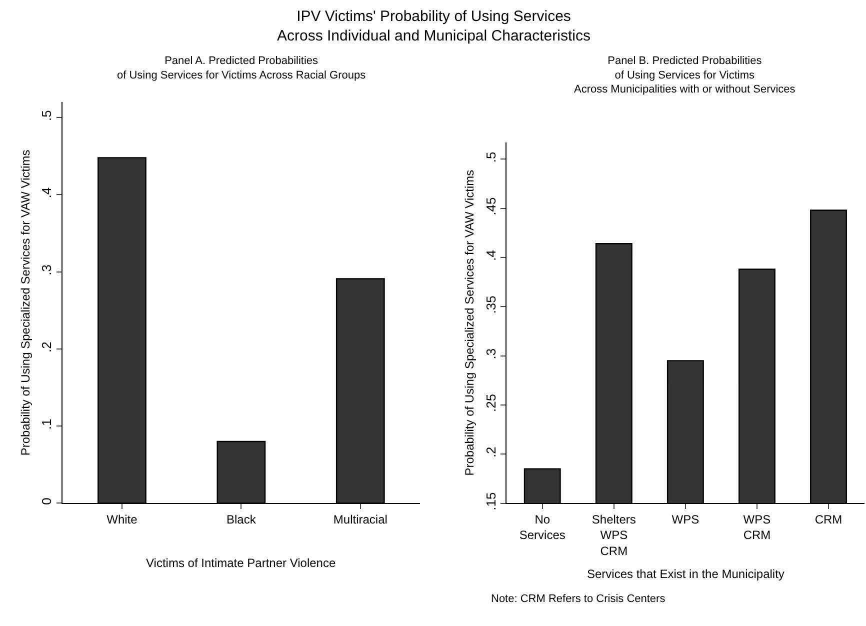 This screenshot has height=626, width=866. Describe the element at coordinates (46, 424) in the screenshot. I see `y-tick-label: .1` at that location.